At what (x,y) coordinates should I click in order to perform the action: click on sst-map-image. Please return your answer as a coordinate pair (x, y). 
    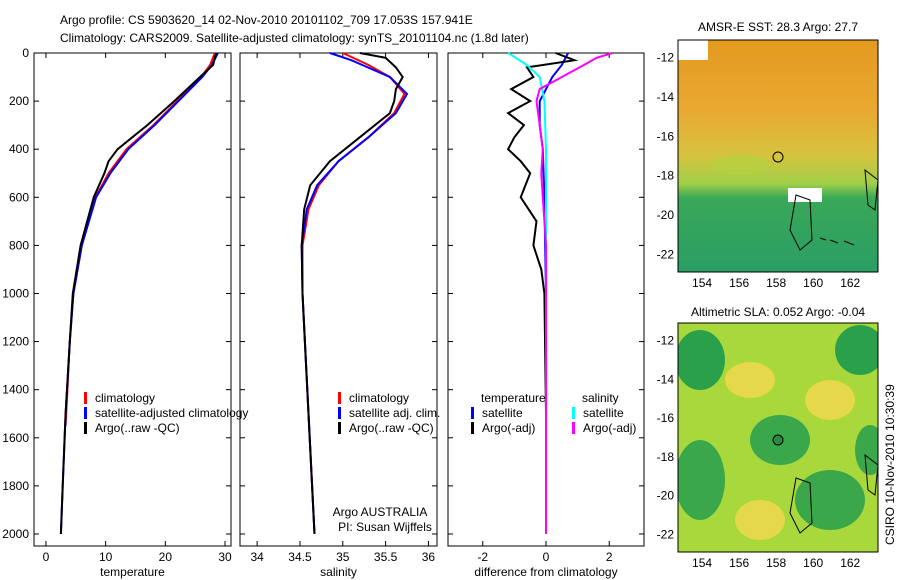
    Looking at the image, I should click on (778, 156).